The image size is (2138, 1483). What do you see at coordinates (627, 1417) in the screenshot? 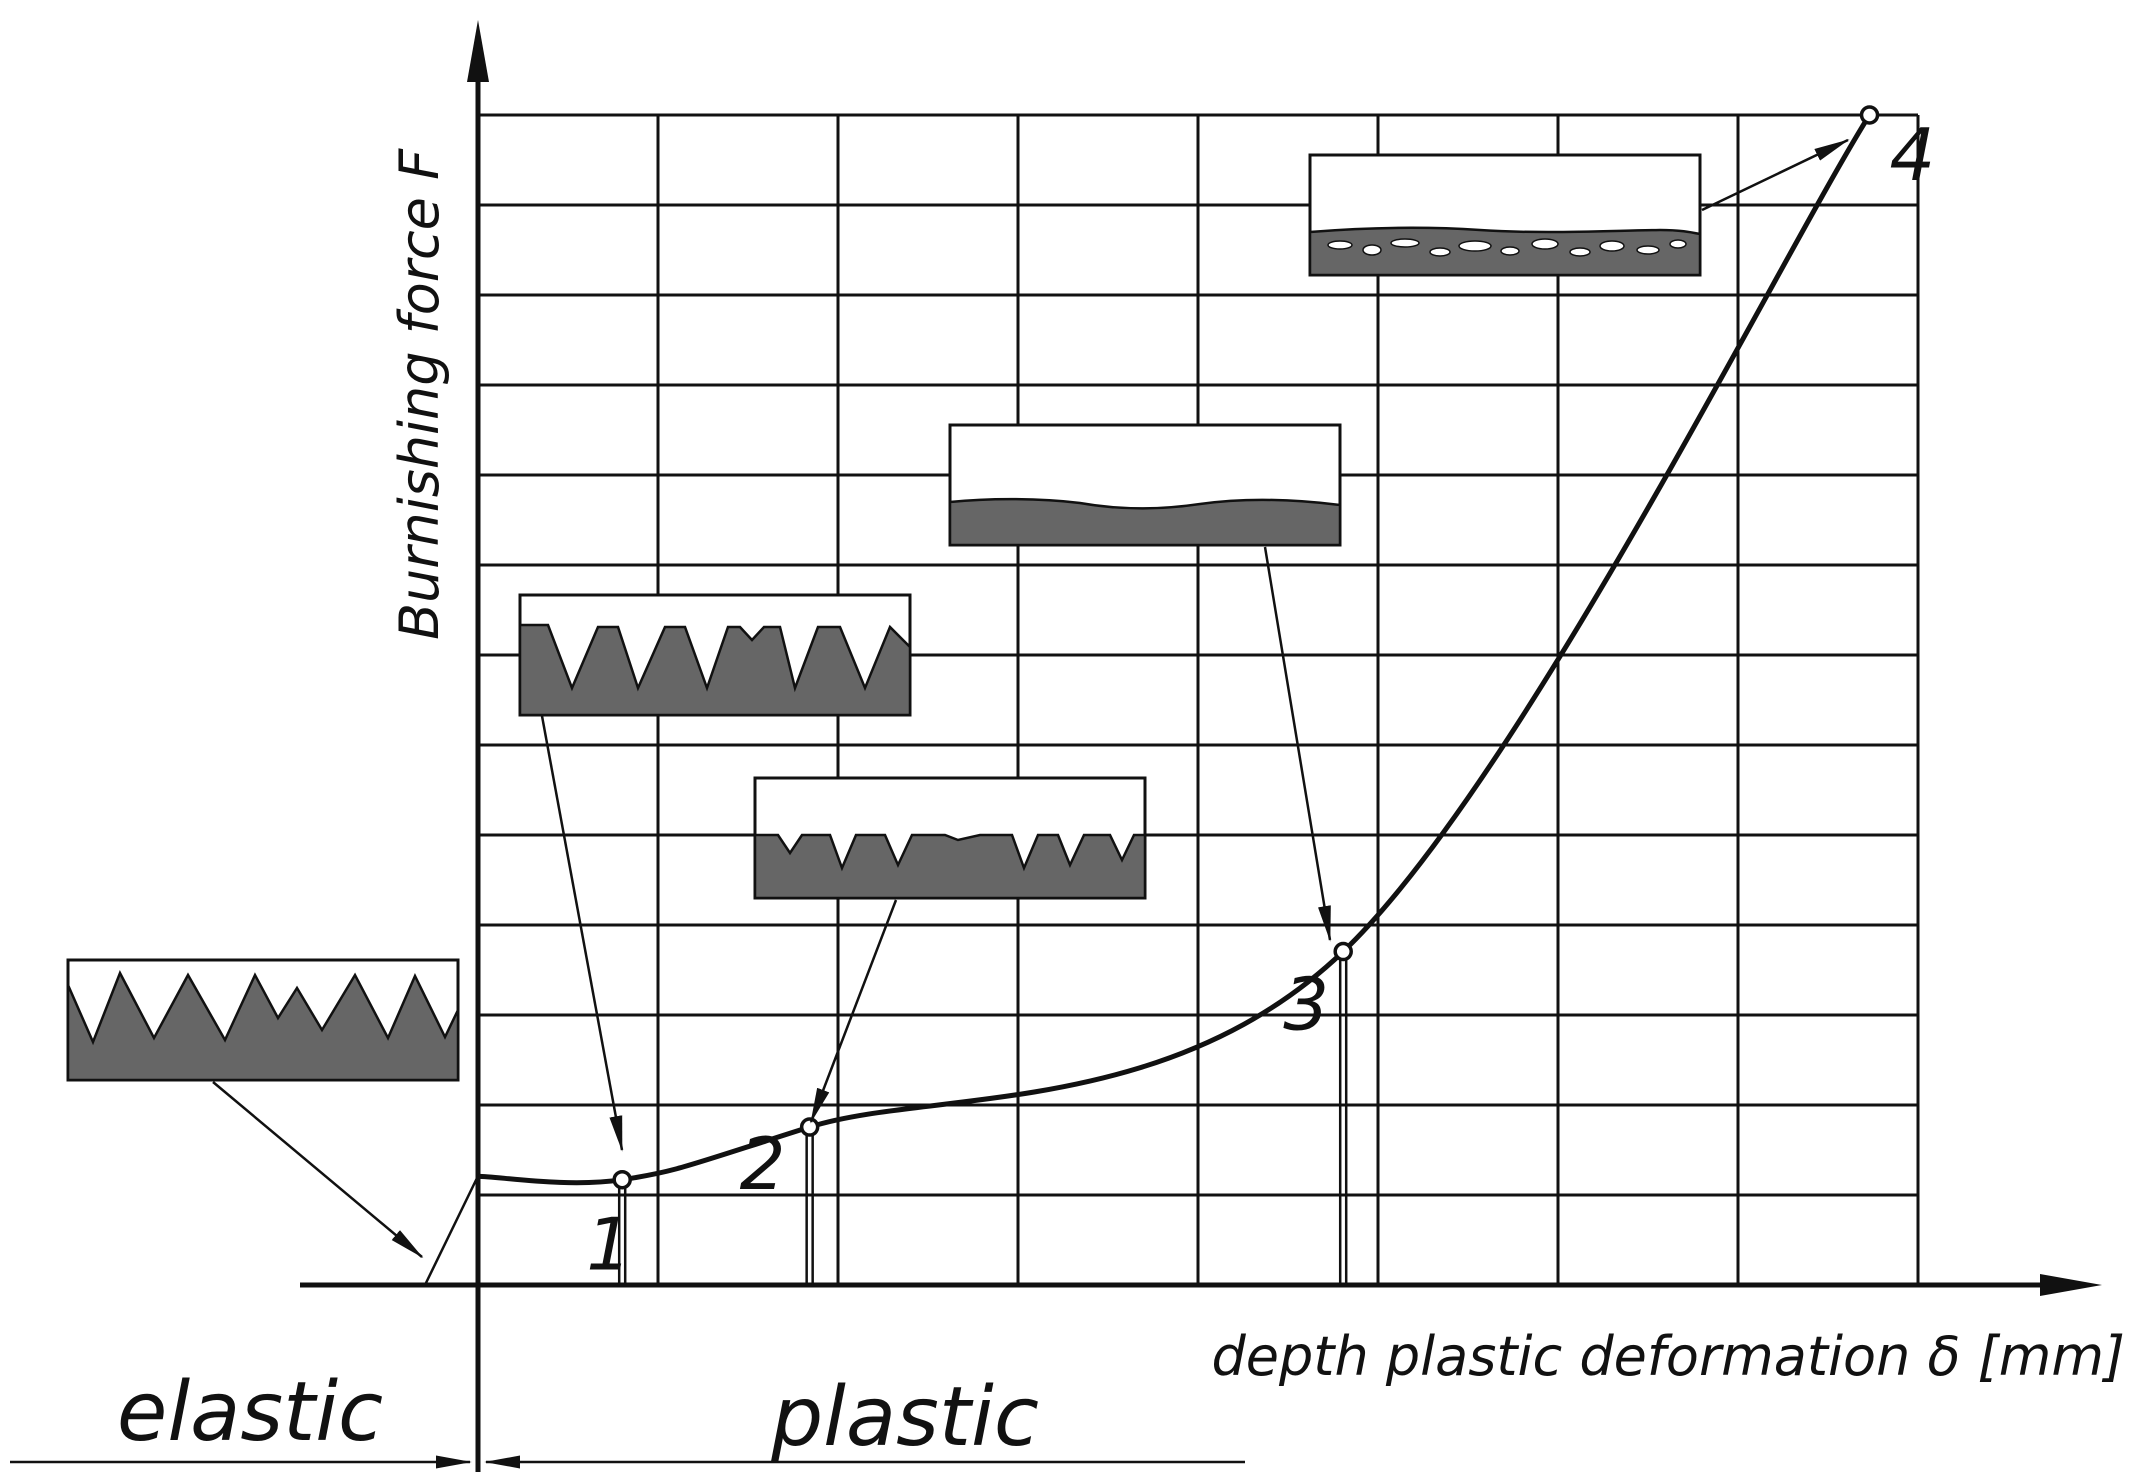
I see `regions: elastic plastic` at bounding box center [627, 1417].